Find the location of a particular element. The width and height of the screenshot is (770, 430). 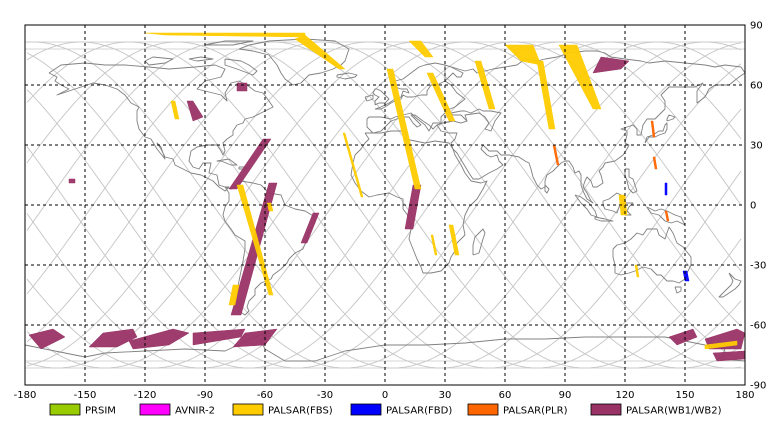

latitude-tick-label: 90 is located at coordinates (756, 26).